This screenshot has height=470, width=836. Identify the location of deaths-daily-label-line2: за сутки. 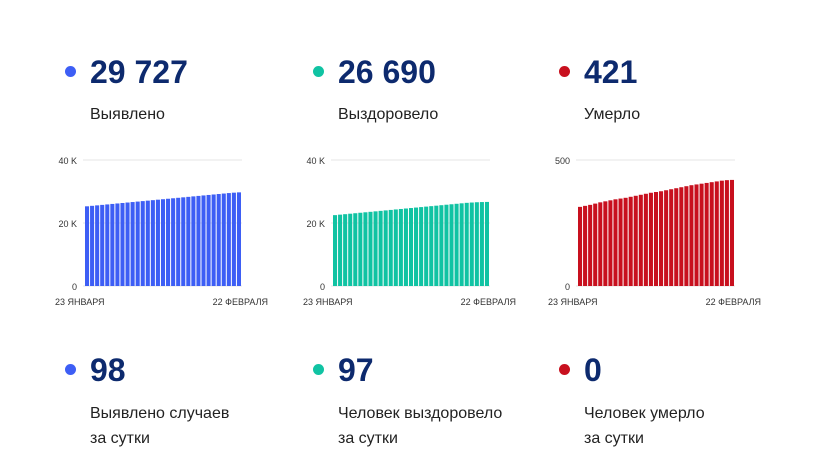
(614, 438).